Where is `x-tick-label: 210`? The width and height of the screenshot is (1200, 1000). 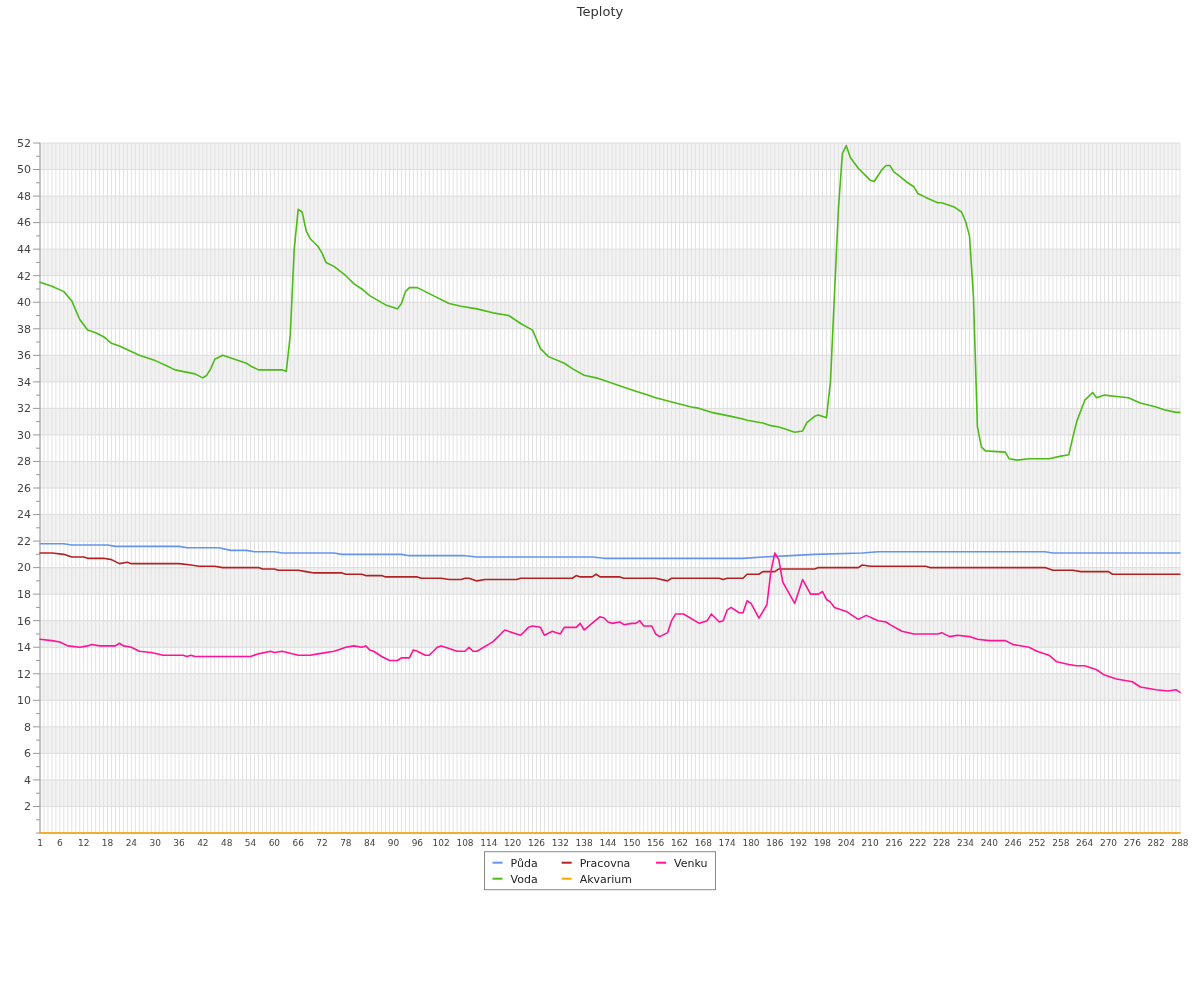
x-tick-label: 210 is located at coordinates (870, 843).